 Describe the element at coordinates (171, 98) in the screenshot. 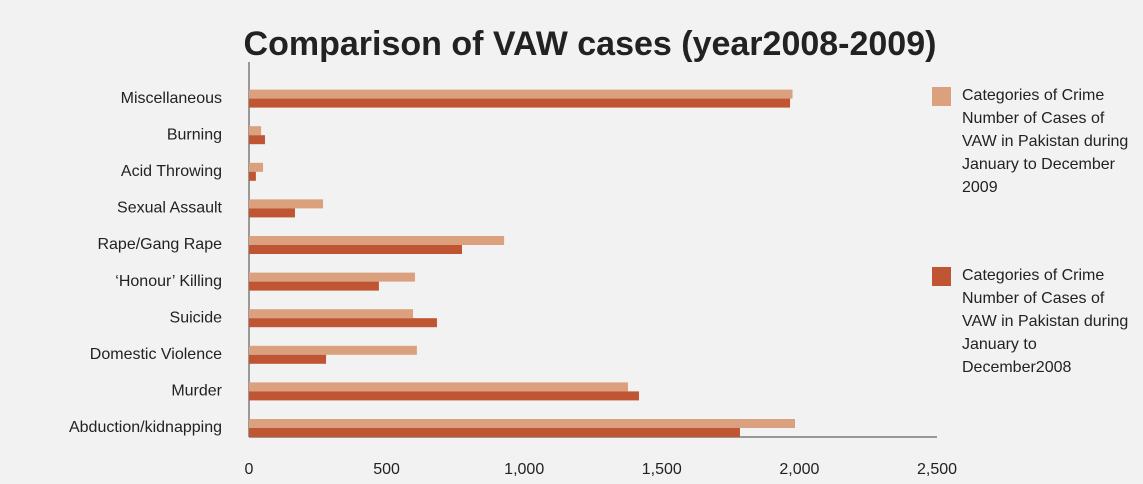

I see `y-tick-label: Miscellaneous` at that location.